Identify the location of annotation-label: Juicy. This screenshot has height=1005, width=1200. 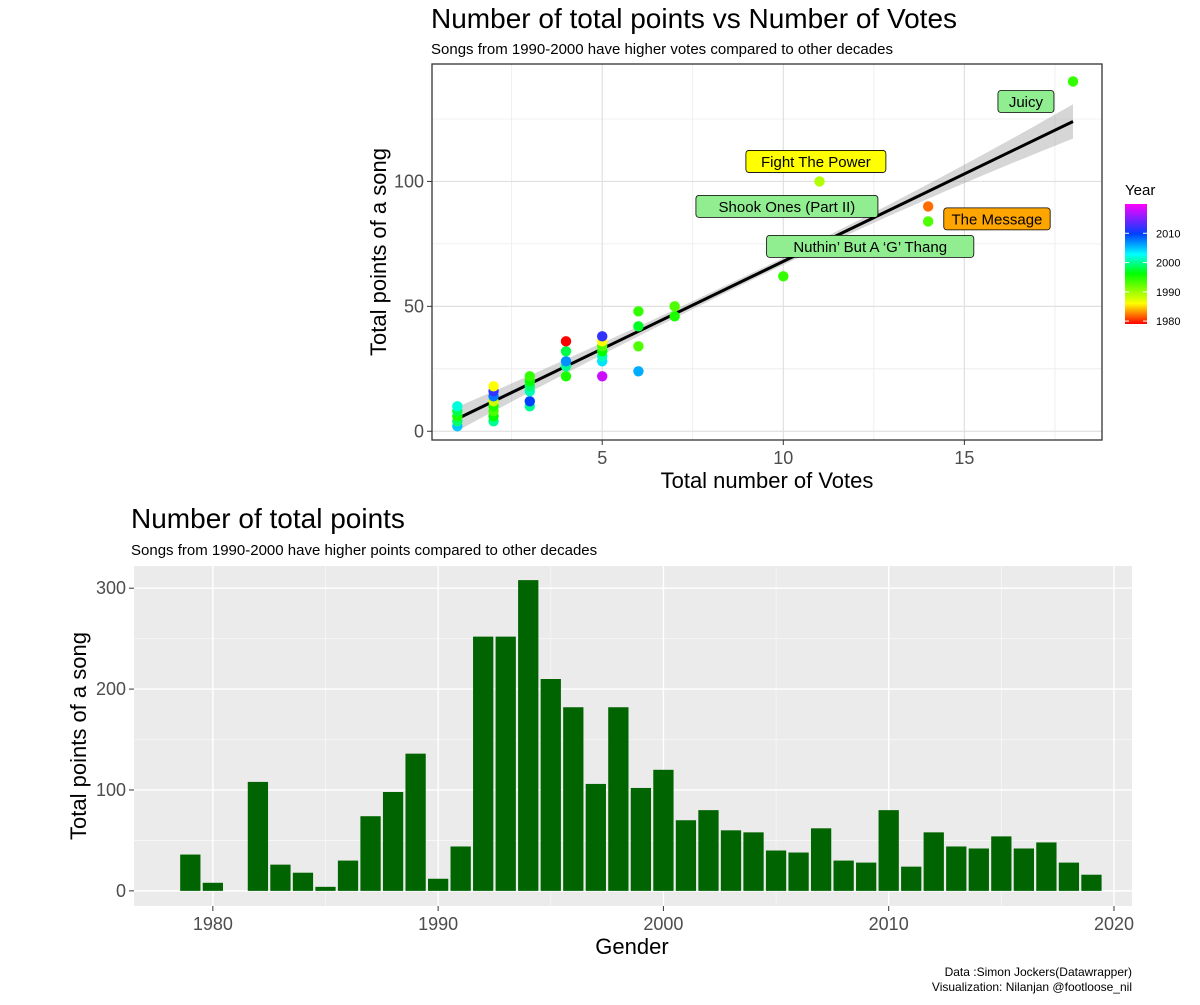
(1026, 101).